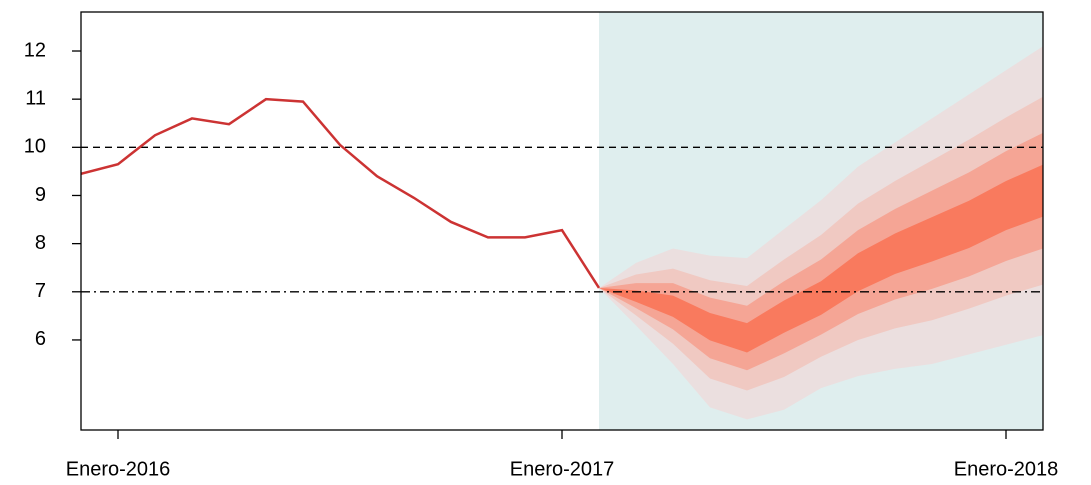 This screenshot has width=1091, height=485. I want to click on y-tick-label: 12, so click(35, 50).